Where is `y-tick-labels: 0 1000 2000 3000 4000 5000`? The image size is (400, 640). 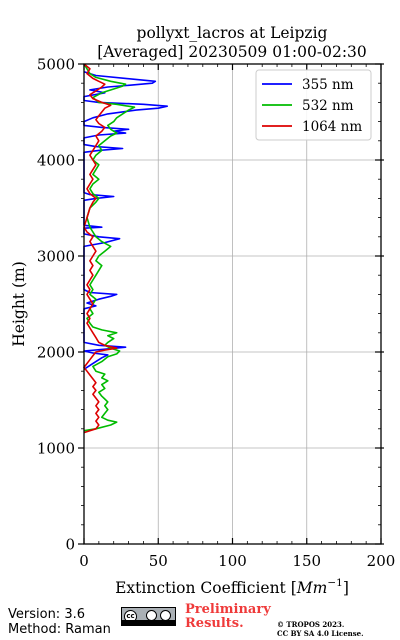 y-tick-labels: 0 1000 2000 3000 4000 5000 is located at coordinates (56, 305).